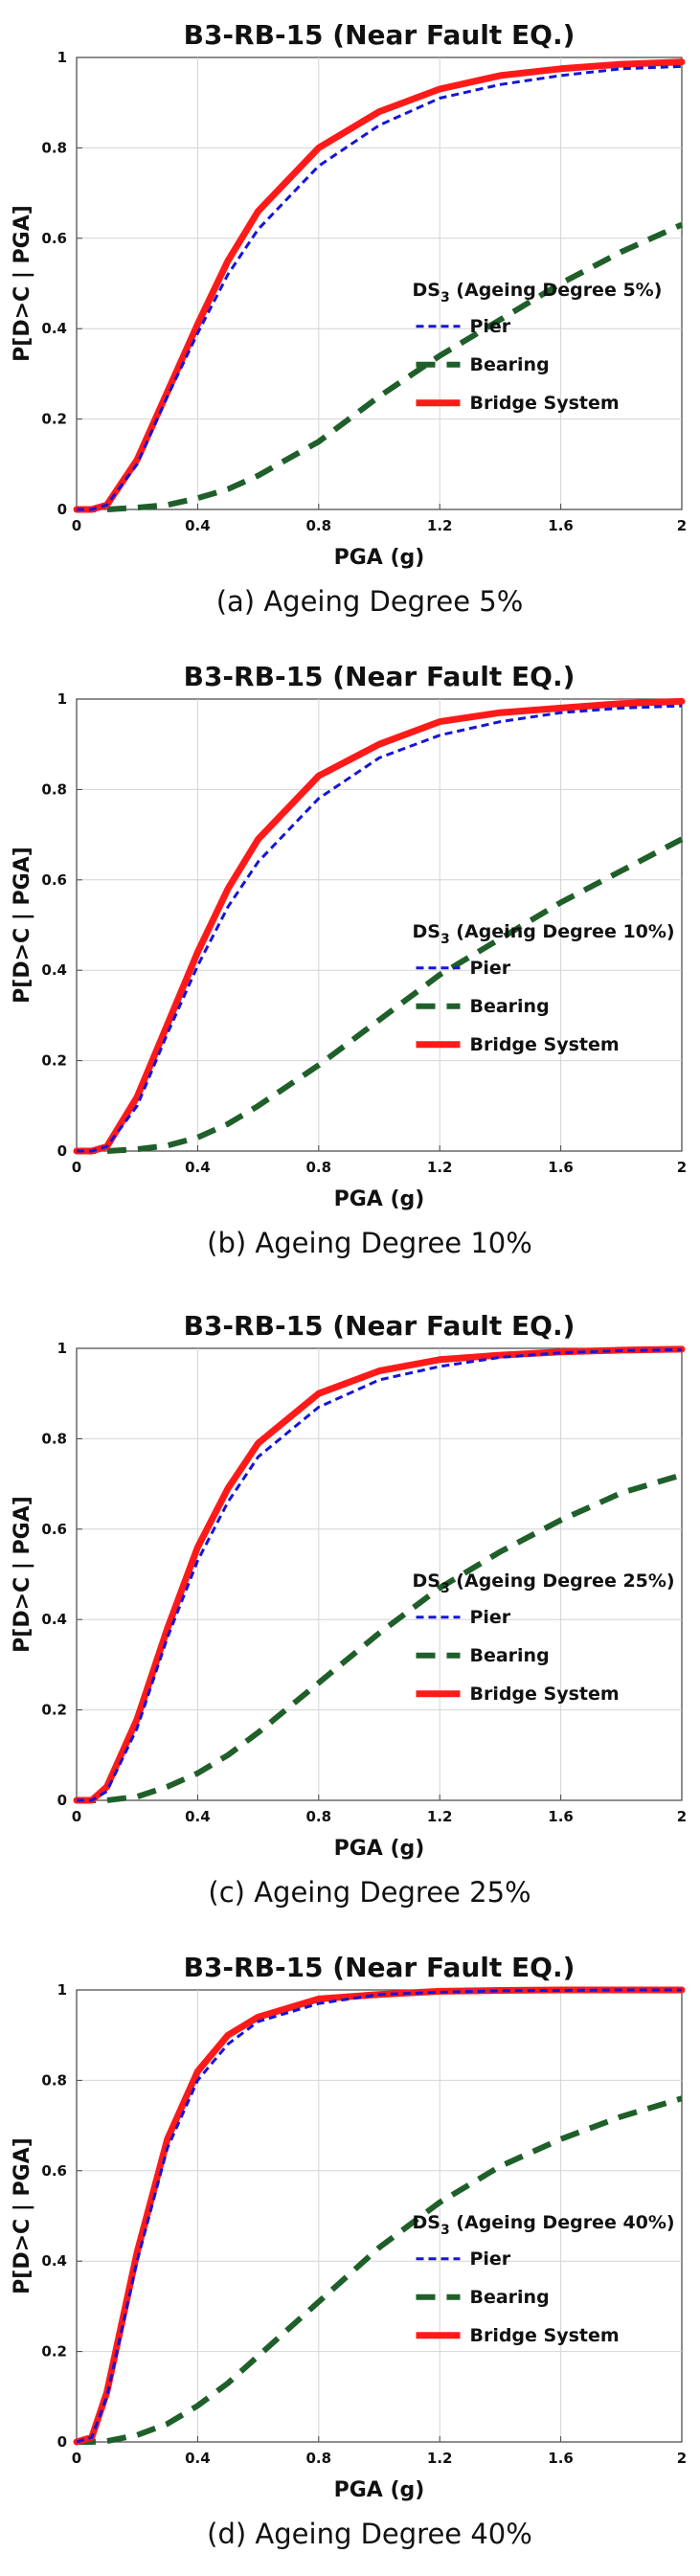  Describe the element at coordinates (370, 2534) in the screenshot. I see `panel-caption: (d) Ageing Degree 40%` at that location.